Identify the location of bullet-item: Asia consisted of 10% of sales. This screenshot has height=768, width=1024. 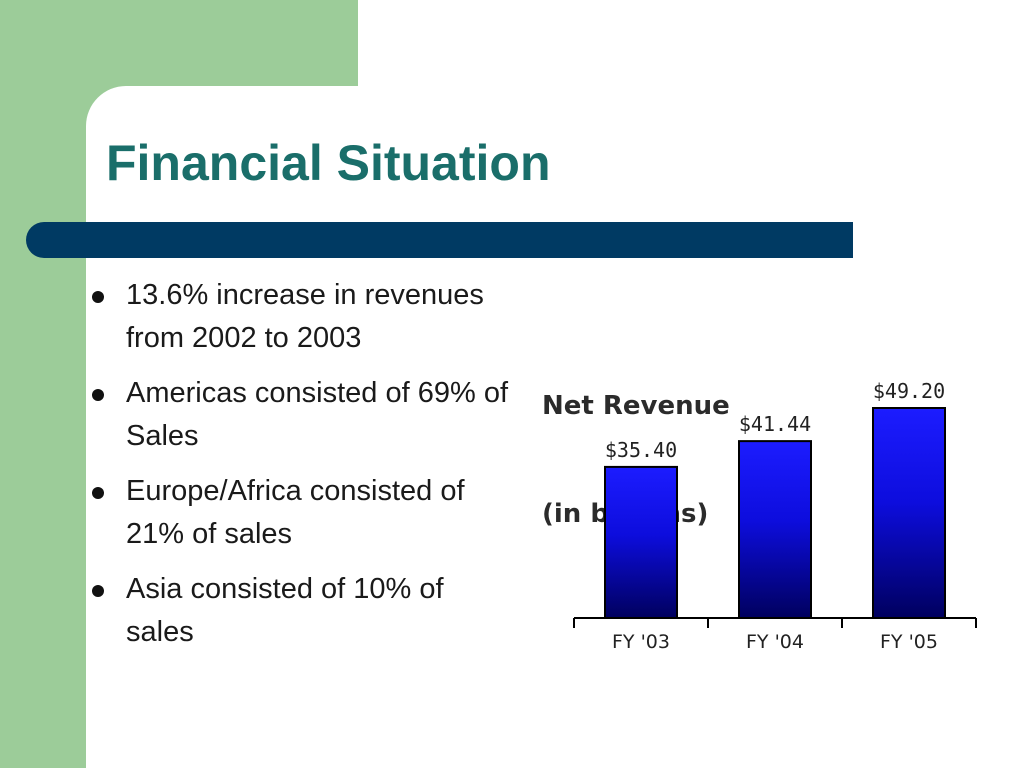
(300, 611).